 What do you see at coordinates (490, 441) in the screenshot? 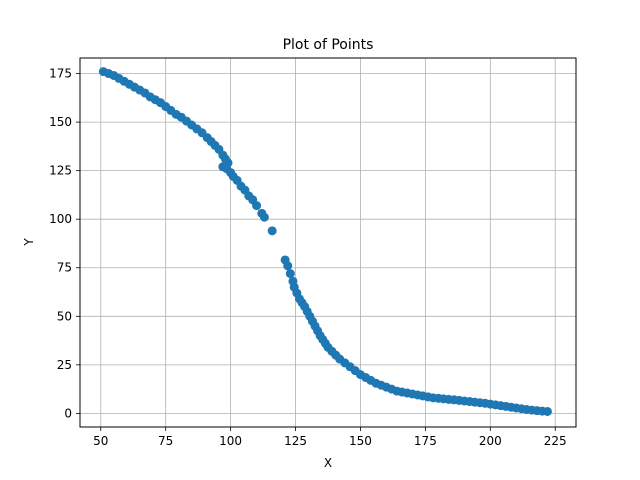
I see `x-tick-label: 200` at bounding box center [490, 441].